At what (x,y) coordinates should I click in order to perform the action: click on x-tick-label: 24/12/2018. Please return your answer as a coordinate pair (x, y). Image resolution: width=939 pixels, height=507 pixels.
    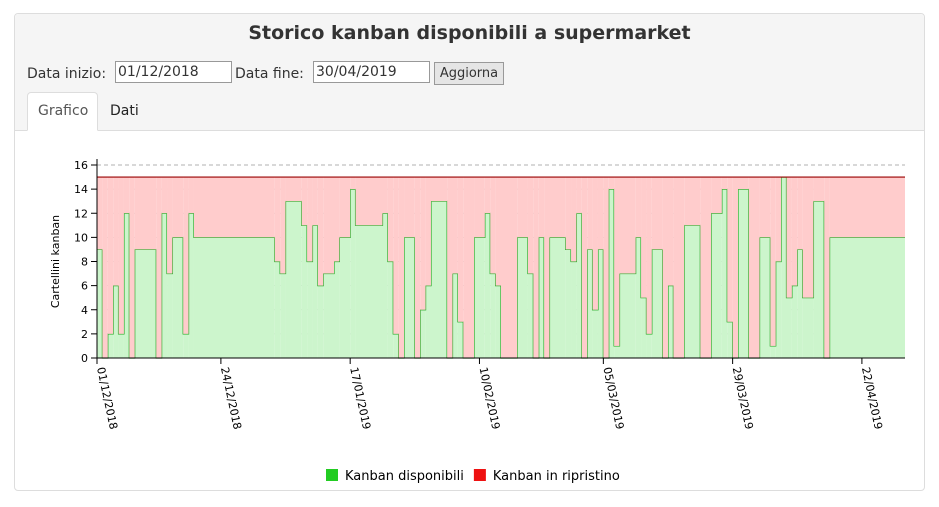
    Looking at the image, I should click on (231, 398).